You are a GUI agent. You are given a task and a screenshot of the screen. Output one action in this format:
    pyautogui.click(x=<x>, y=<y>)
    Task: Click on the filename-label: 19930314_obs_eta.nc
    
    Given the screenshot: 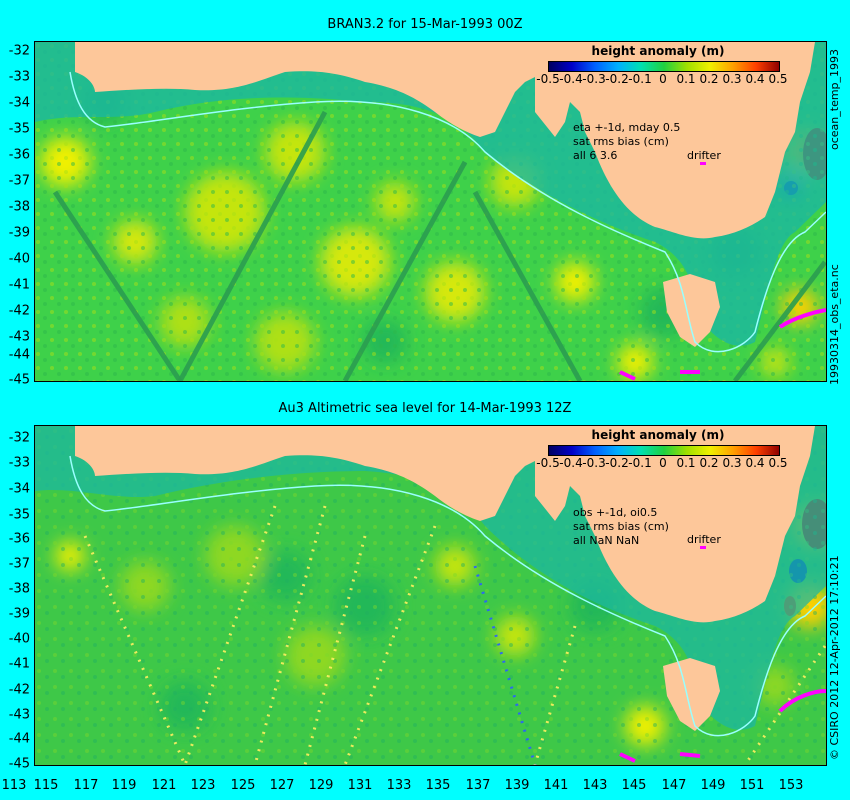 What is the action you would take?
    pyautogui.click(x=834, y=324)
    